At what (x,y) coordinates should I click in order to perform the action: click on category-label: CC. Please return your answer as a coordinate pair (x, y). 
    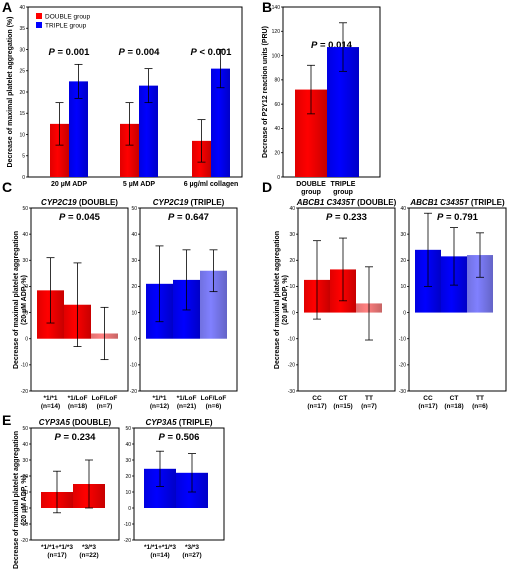
    Looking at the image, I should click on (317, 398).